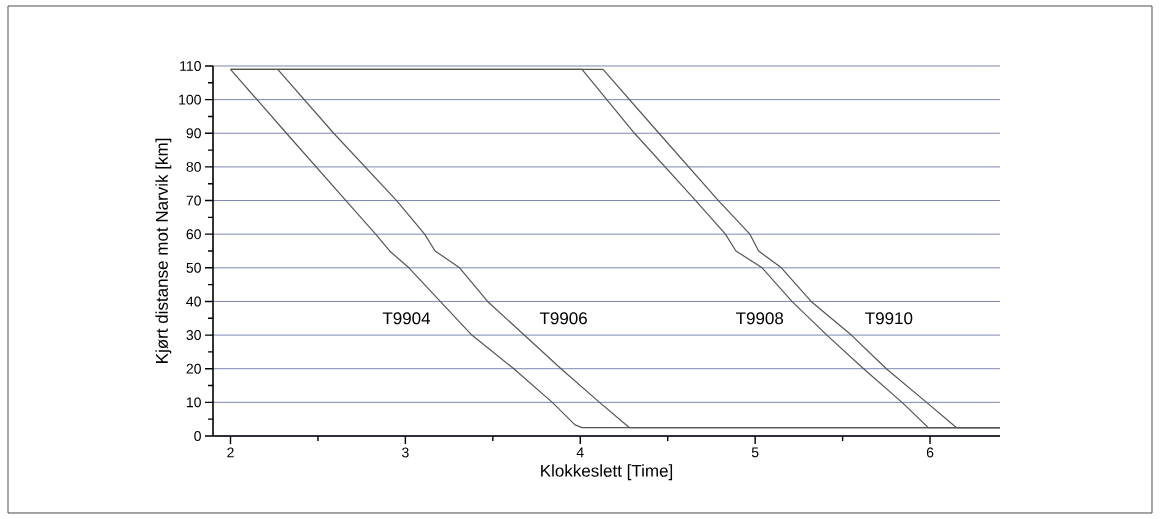  What do you see at coordinates (193, 133) in the screenshot?
I see `y-tick-label: 90` at bounding box center [193, 133].